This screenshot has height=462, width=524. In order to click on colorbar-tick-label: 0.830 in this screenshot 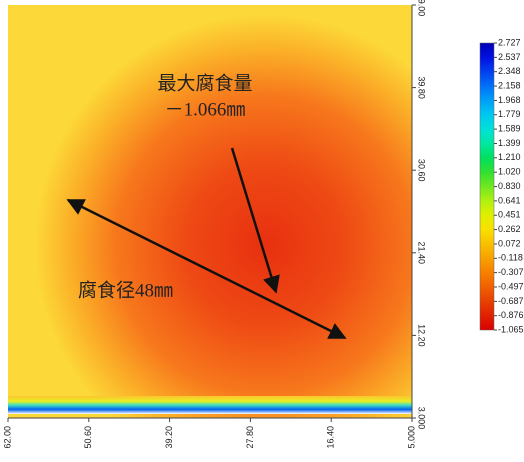, I will do `click(509, 186)`.